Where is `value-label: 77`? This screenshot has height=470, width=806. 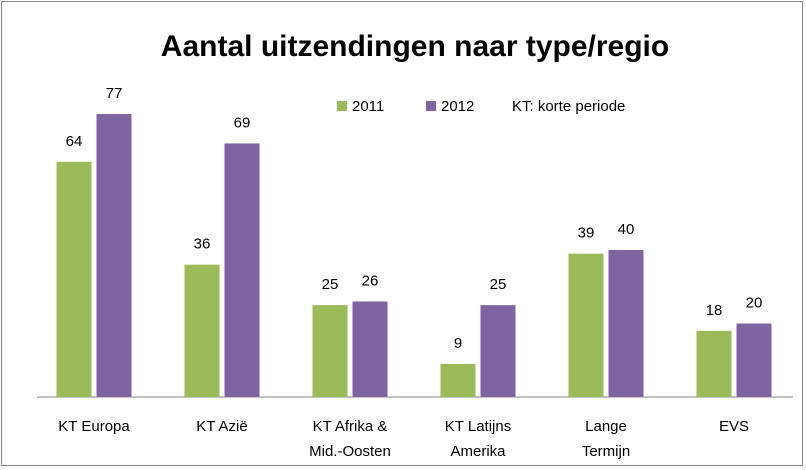 value-label: 77 is located at coordinates (114, 93).